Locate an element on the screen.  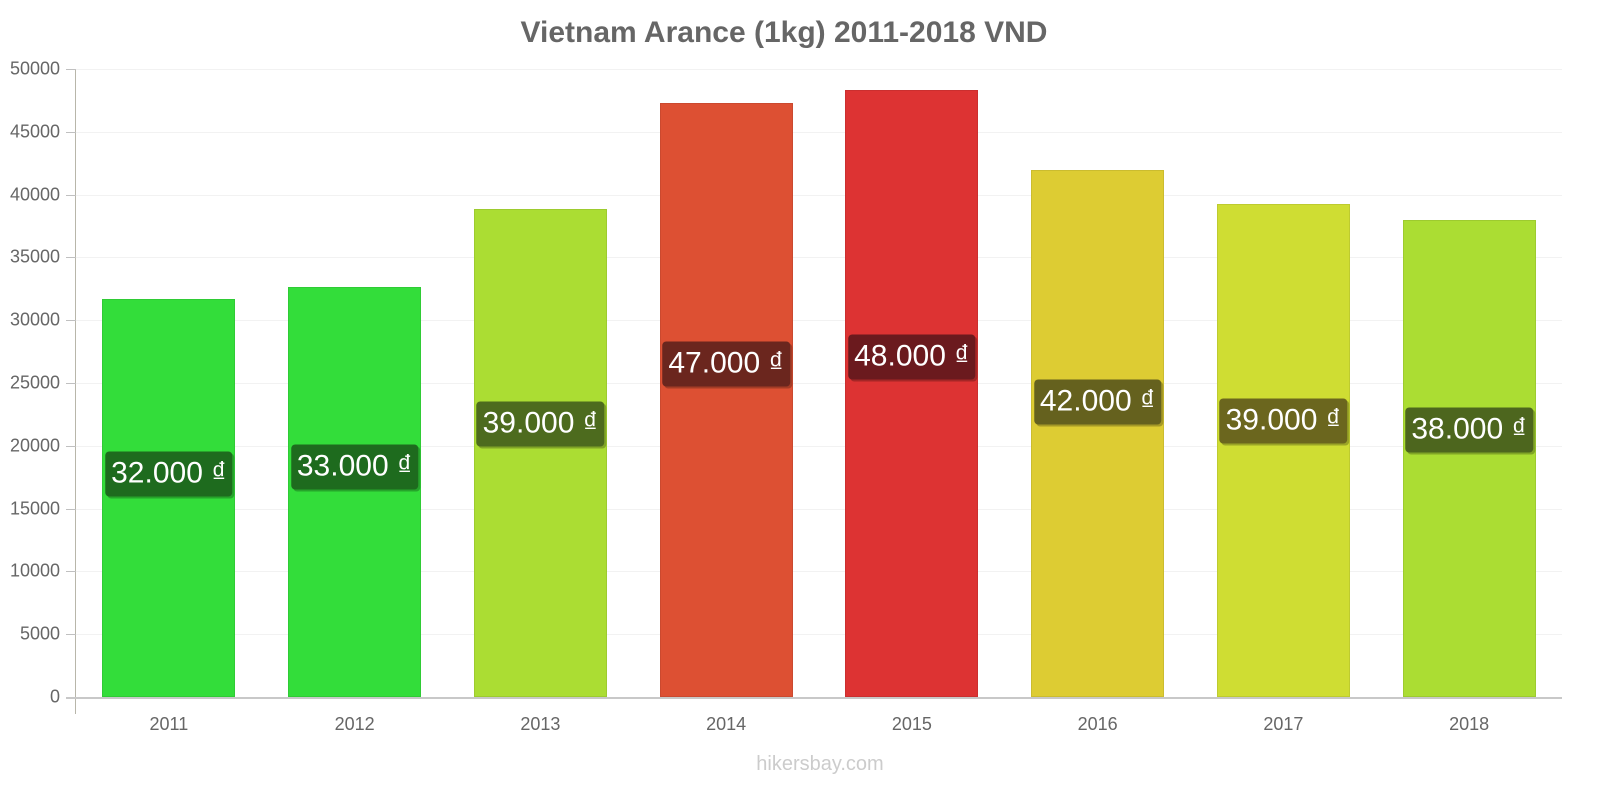
y-tick-label: 35000 is located at coordinates (34, 256).